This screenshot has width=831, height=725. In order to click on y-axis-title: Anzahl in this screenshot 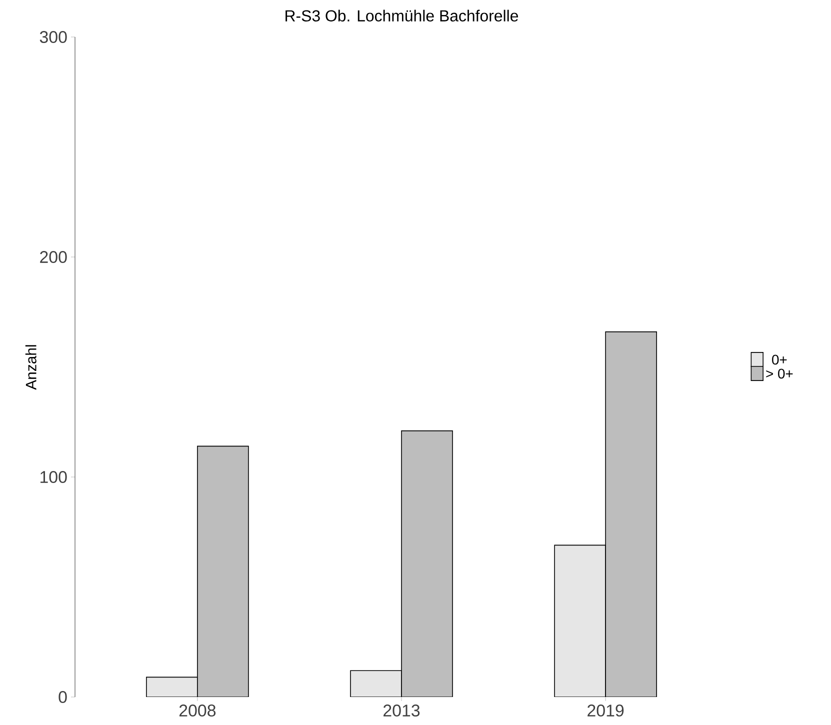, I will do `click(30, 367)`.